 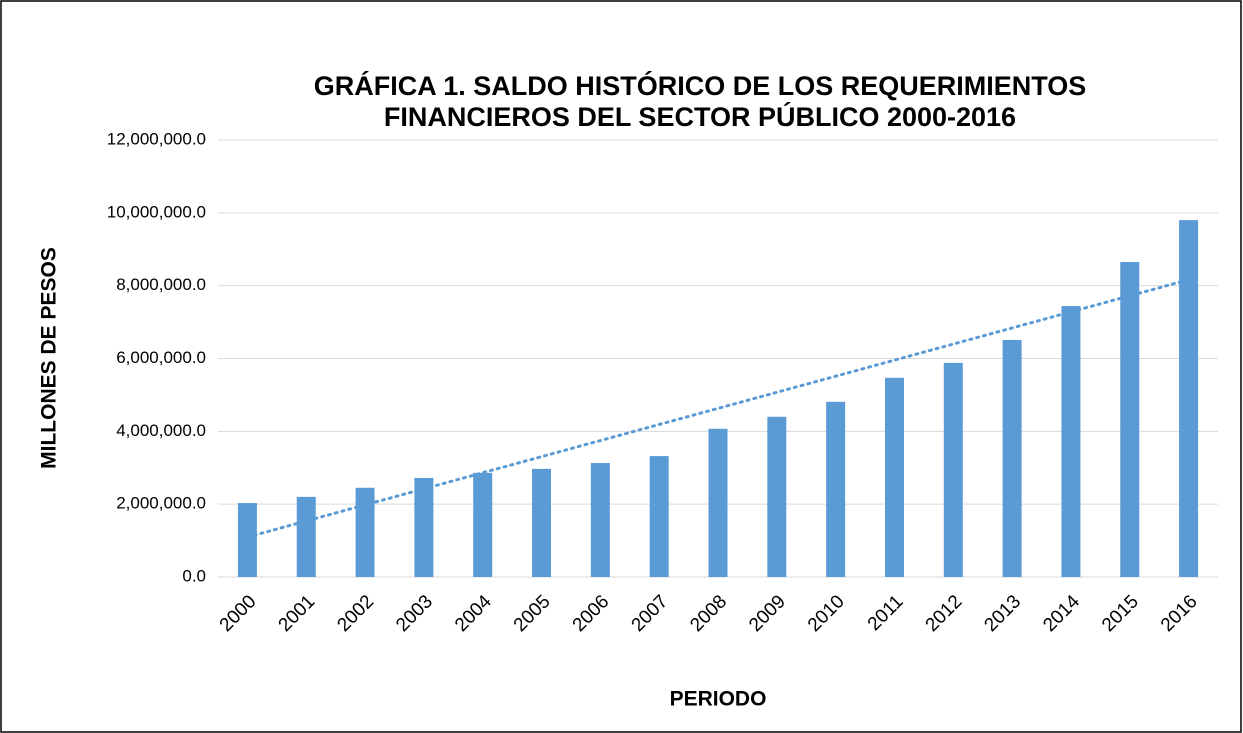 I want to click on y-tick-label: 6,000,000.0, so click(x=161, y=357).